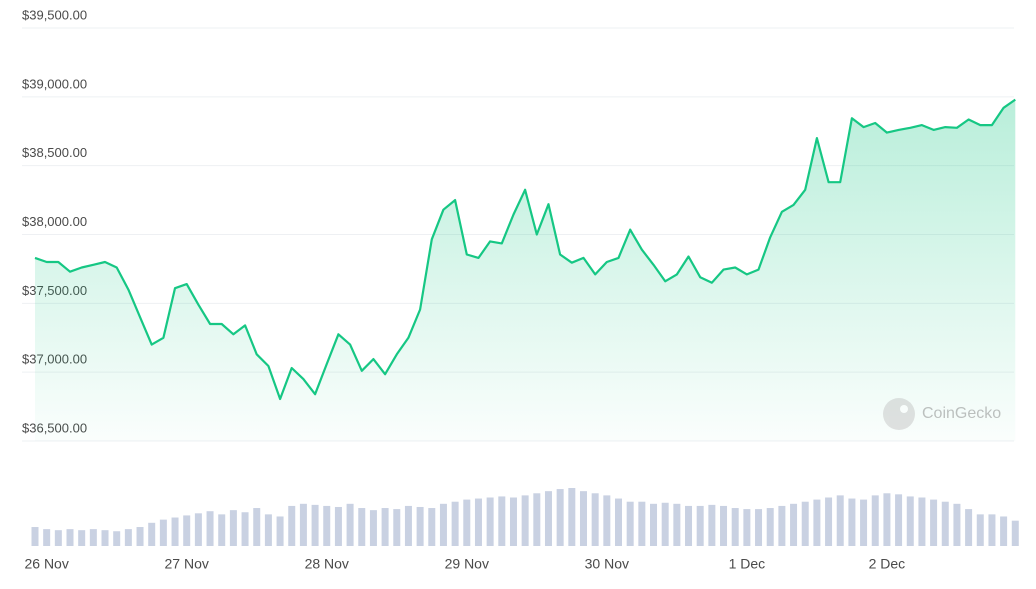 The width and height of the screenshot is (1036, 589). I want to click on x-tick-label: 1 Dec, so click(747, 564).